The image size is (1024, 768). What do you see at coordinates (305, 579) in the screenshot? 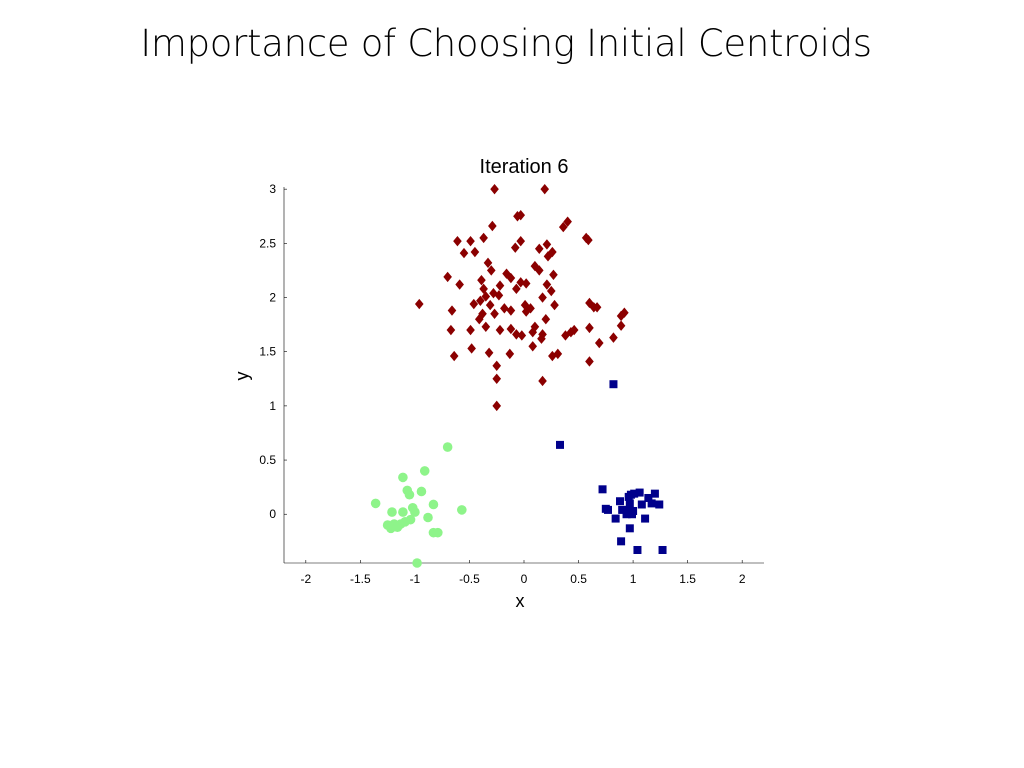
I see `x-tick-label: -2` at bounding box center [305, 579].